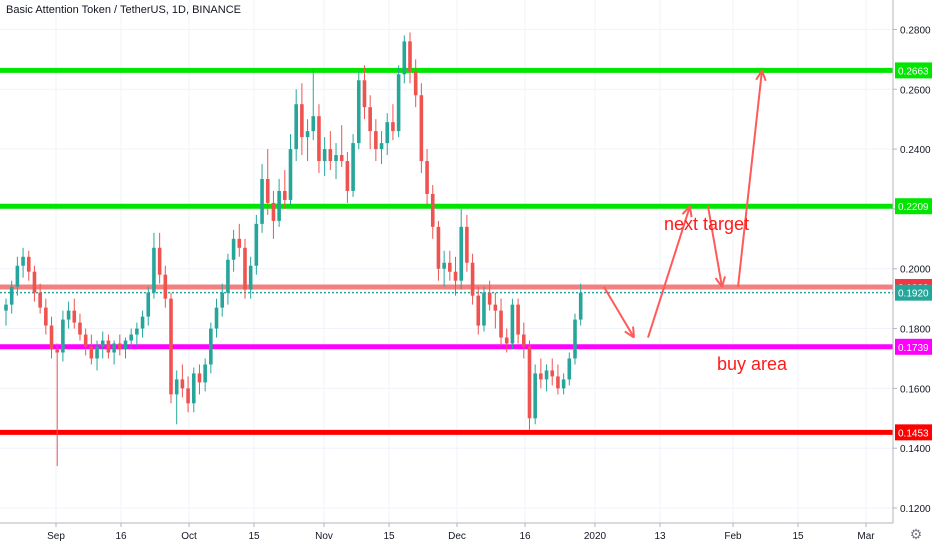 The width and height of the screenshot is (932, 550). I want to click on projection-arrows, so click(685, 204).